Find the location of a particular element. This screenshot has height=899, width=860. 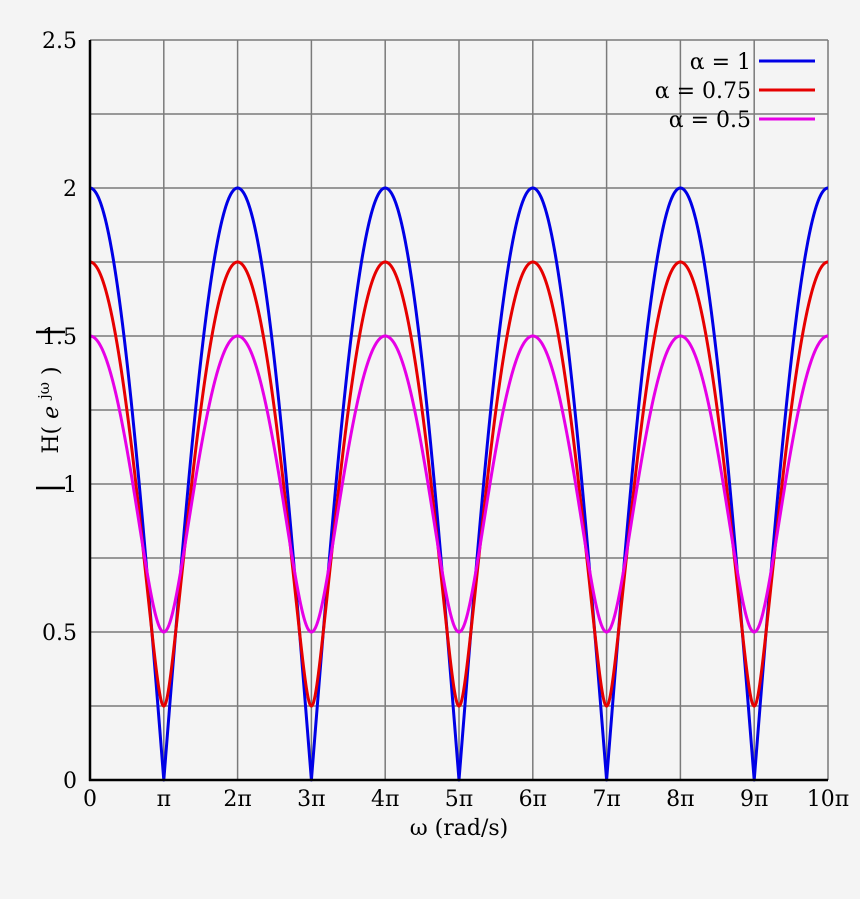

x-tick-label-5: 5π is located at coordinates (459, 799).